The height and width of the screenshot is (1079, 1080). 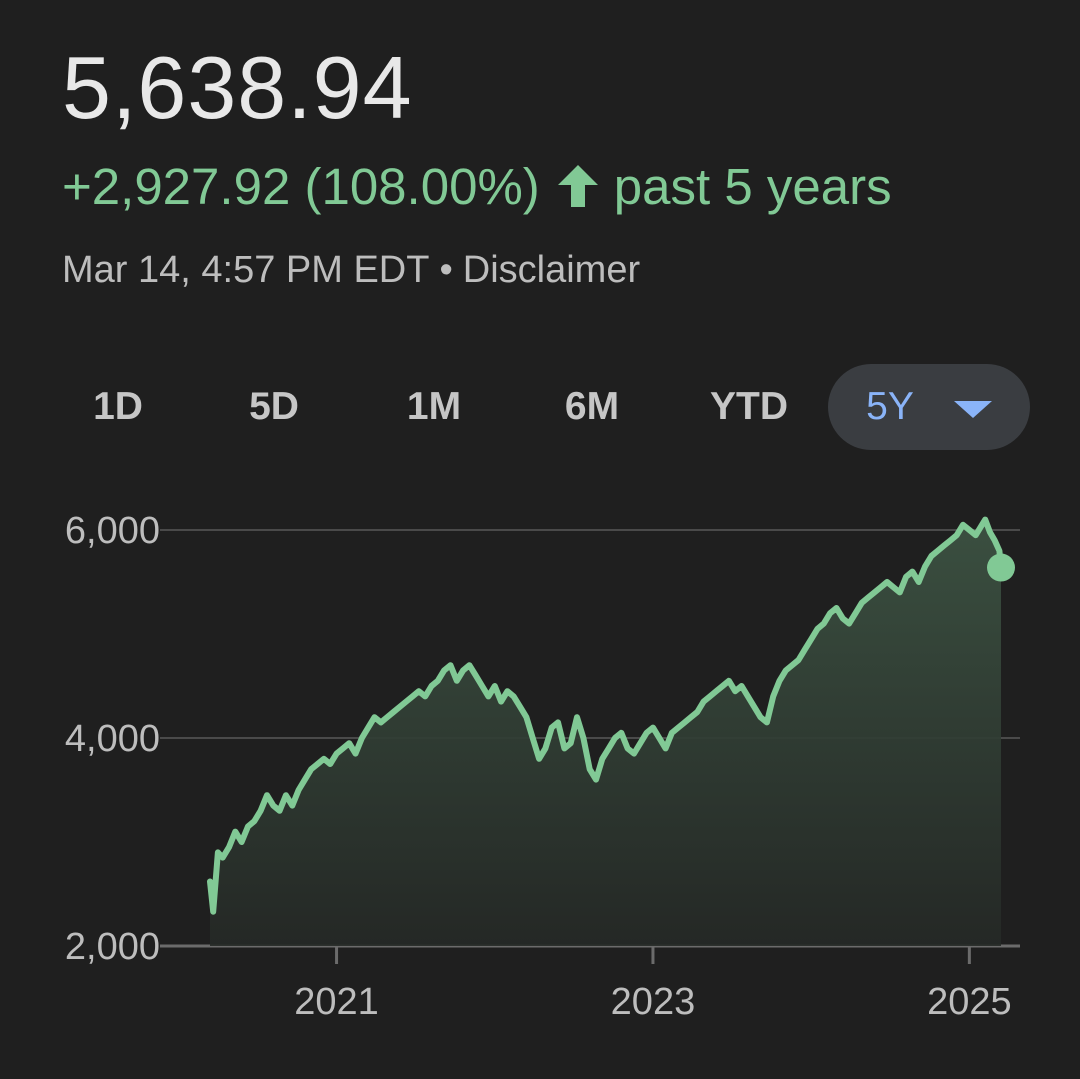 I want to click on current-price-marker, so click(x=1001, y=567).